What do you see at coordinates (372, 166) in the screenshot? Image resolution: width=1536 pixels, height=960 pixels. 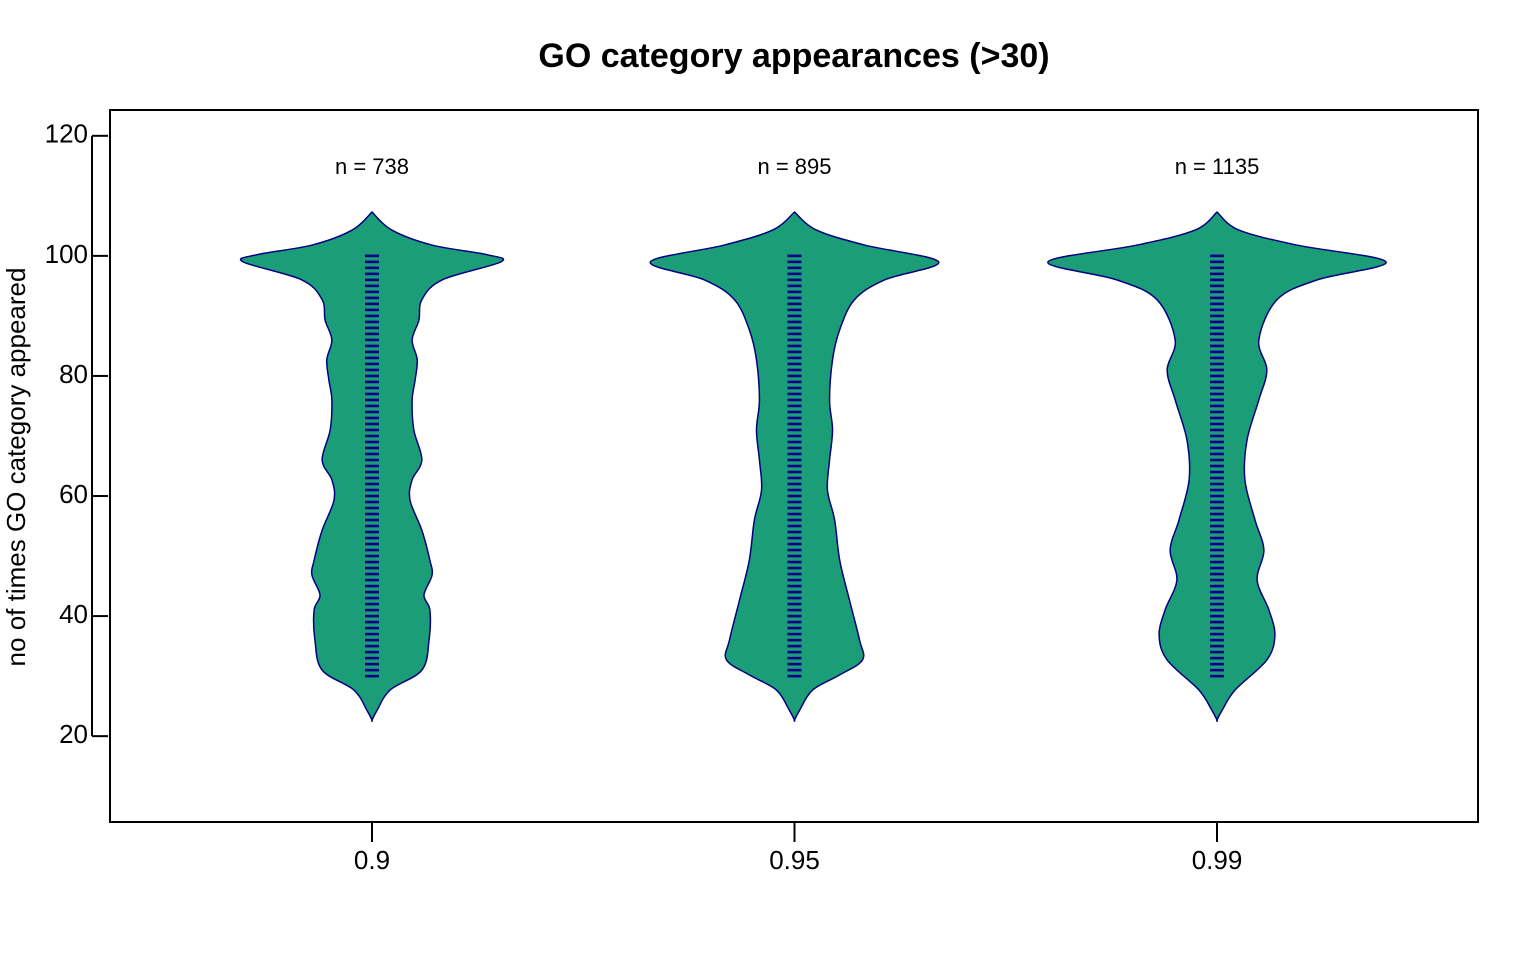 I see `count-label: n = 738` at bounding box center [372, 166].